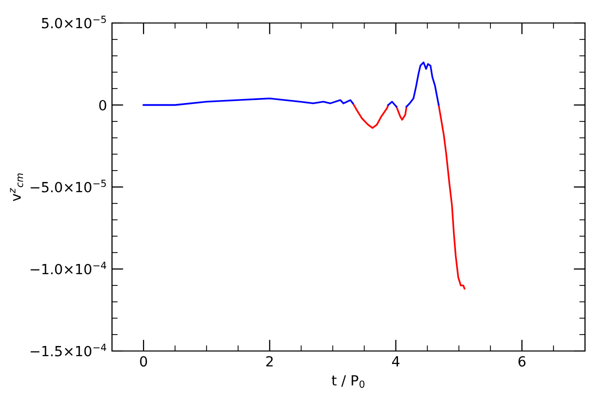  What do you see at coordinates (348, 381) in the screenshot?
I see `x-axis-title: t / P$_{0}$` at bounding box center [348, 381].